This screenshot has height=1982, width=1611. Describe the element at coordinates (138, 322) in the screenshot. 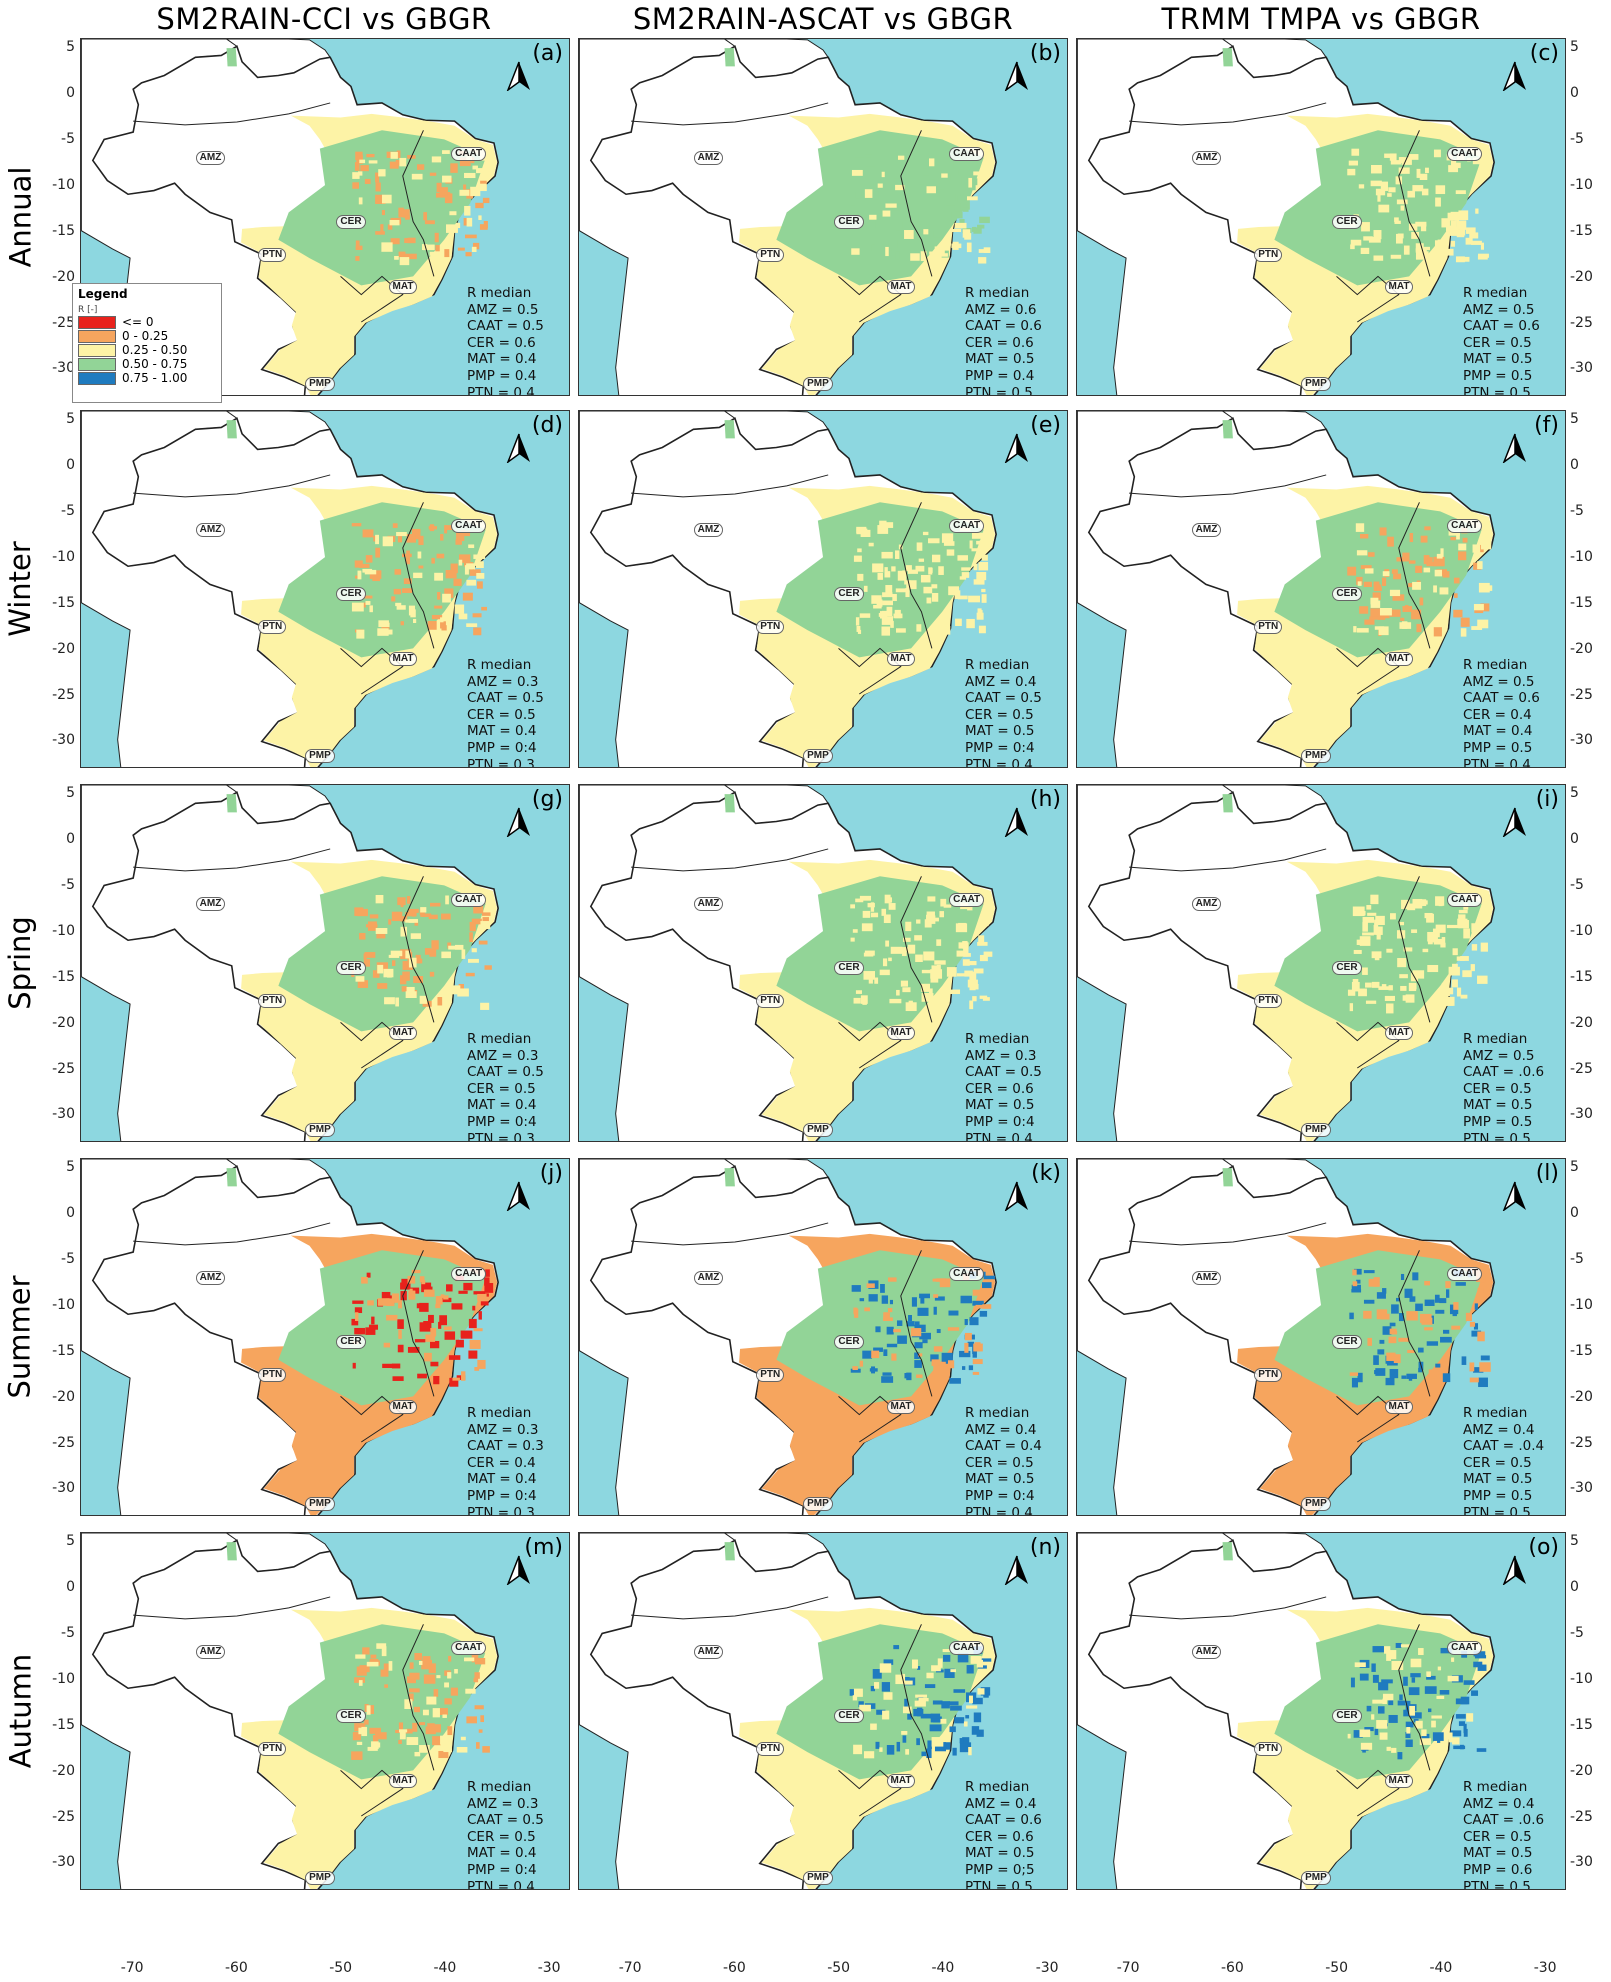

I see `legend-label: <= 0` at that location.